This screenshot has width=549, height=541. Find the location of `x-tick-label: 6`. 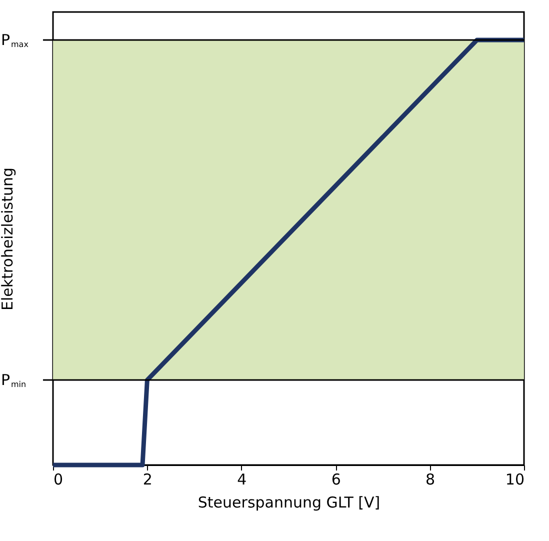

x-tick-label: 6 is located at coordinates (336, 479).